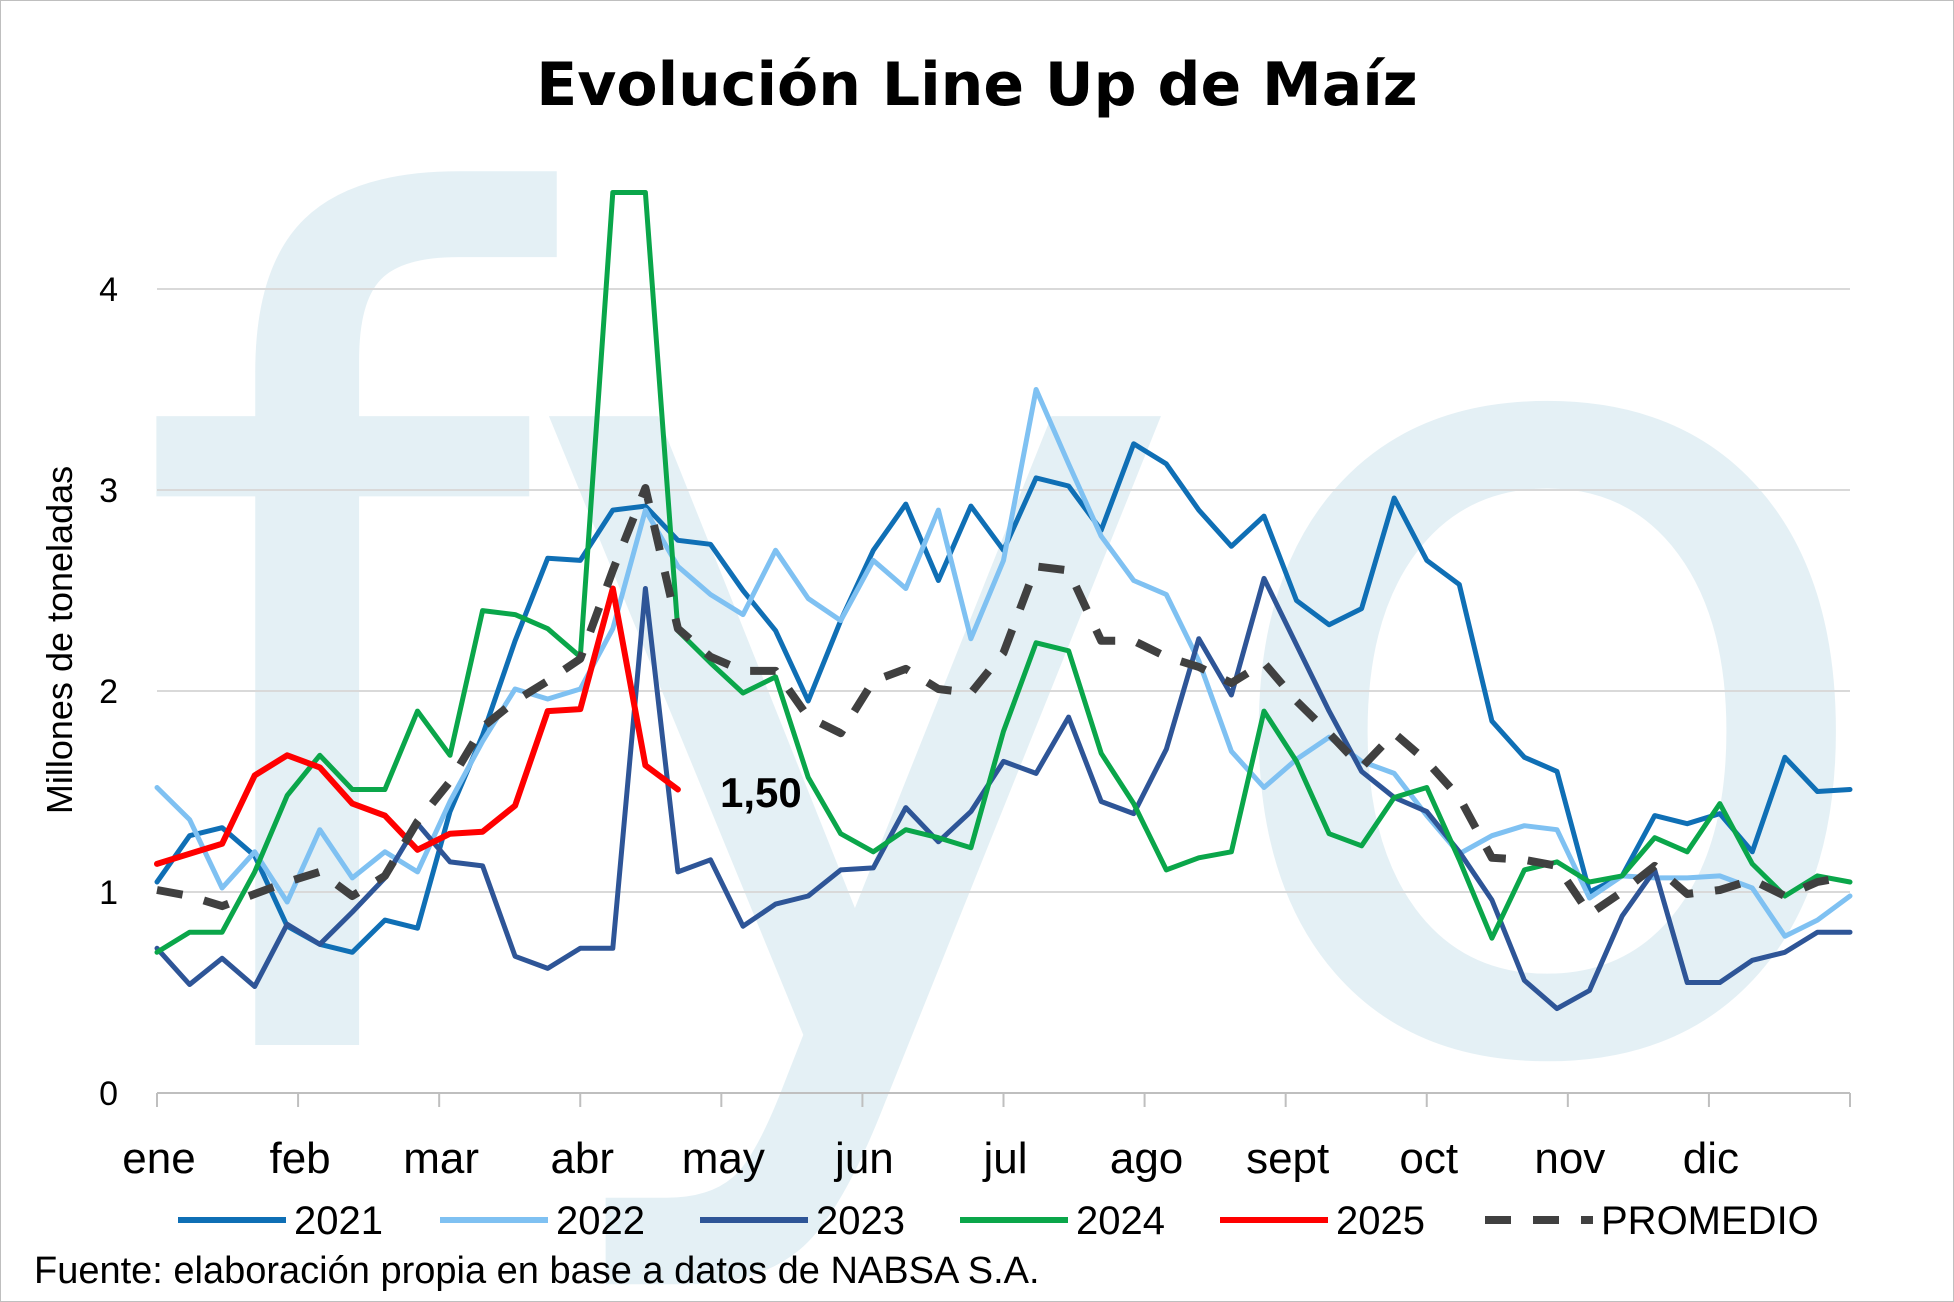 The image size is (1954, 1302). What do you see at coordinates (108, 1094) in the screenshot?
I see `y-tick-0: 0` at bounding box center [108, 1094].